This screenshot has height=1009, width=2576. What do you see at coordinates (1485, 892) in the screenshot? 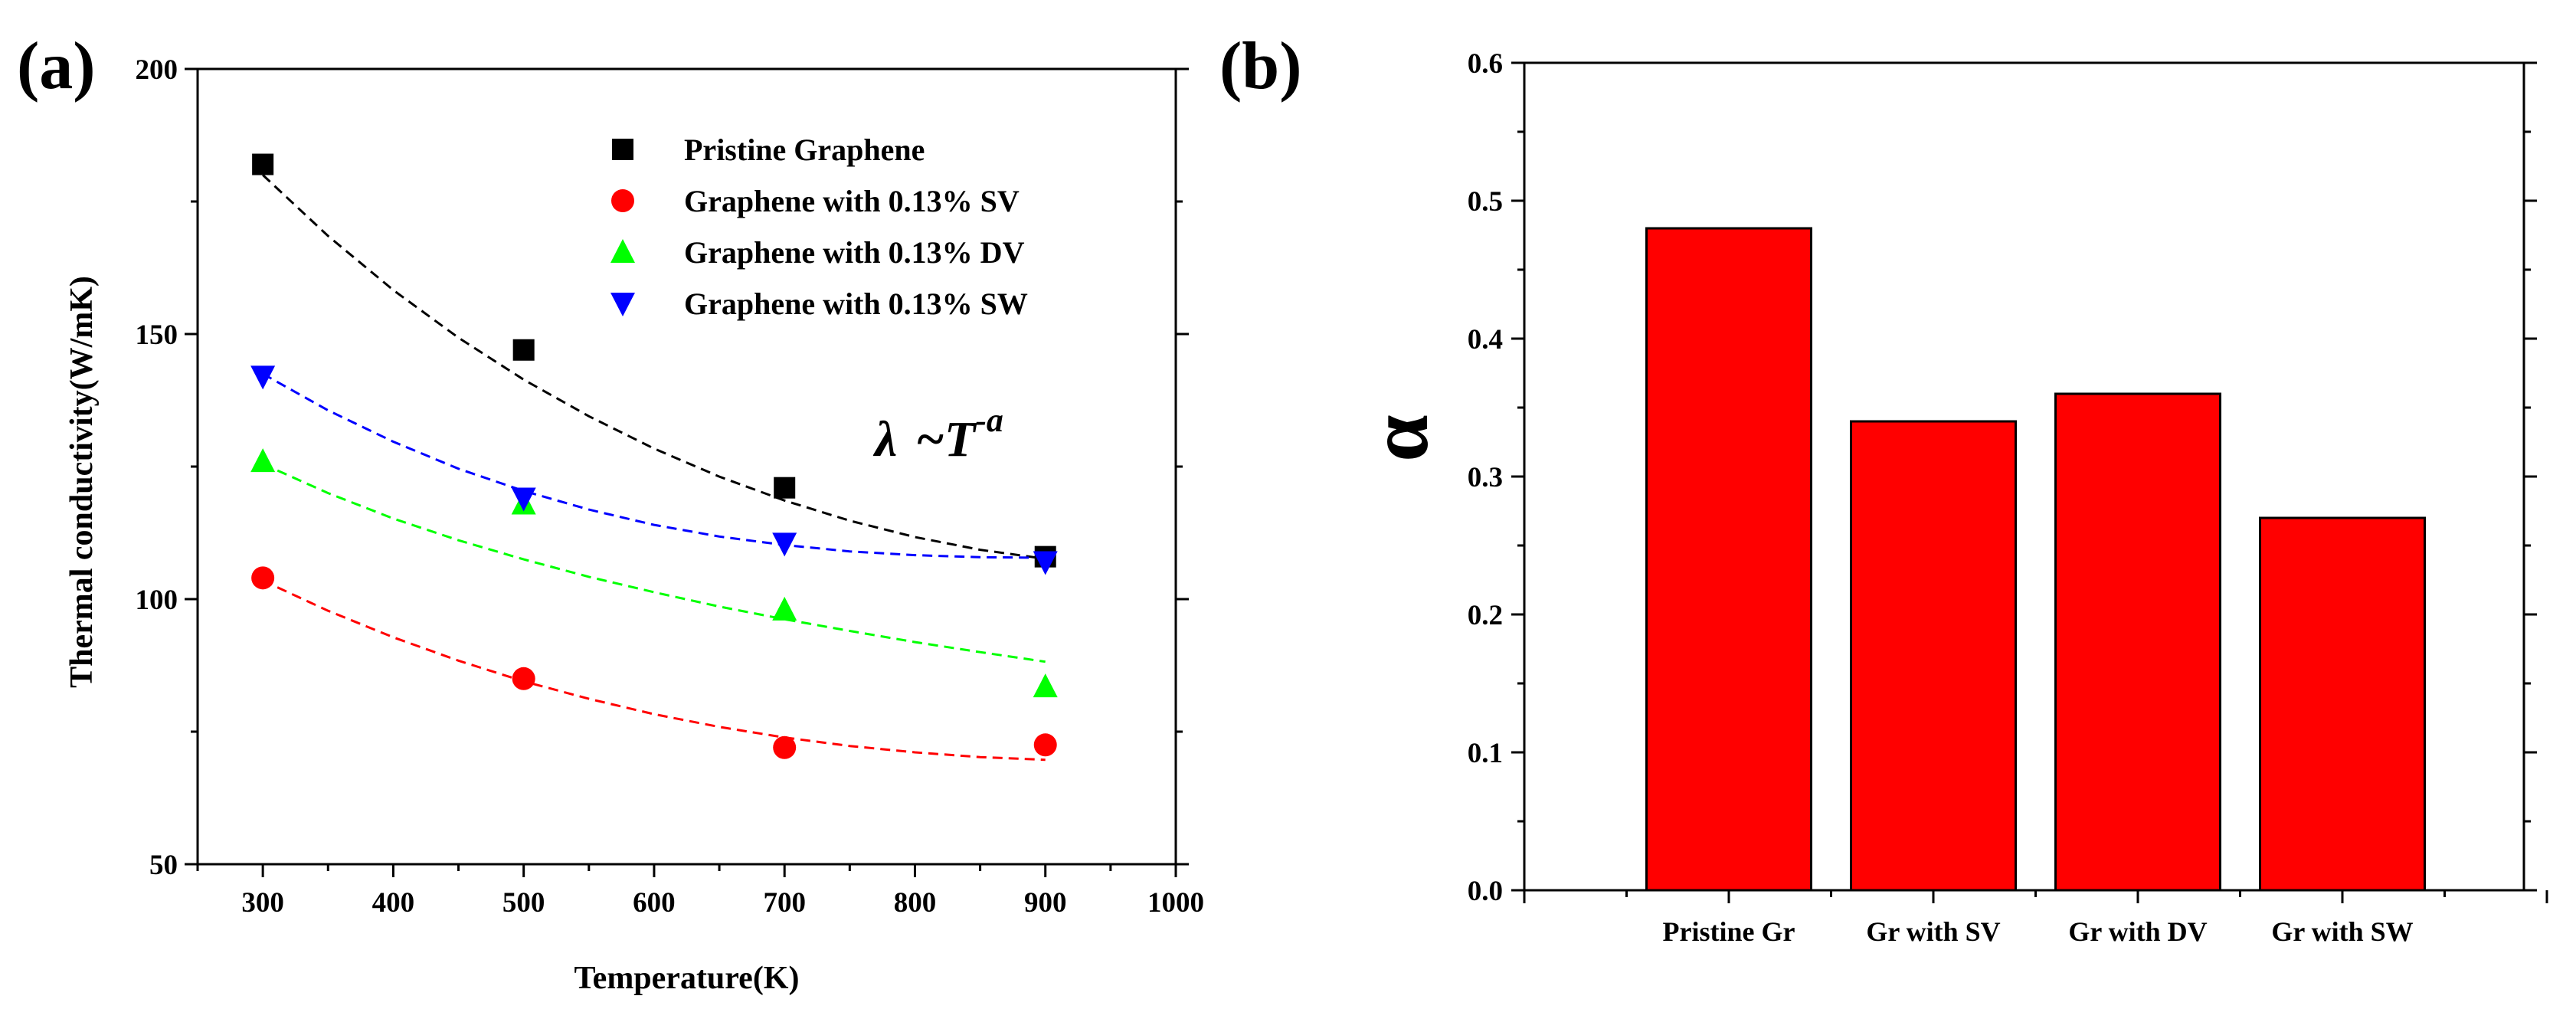
I see `y-tick-label: 0.0` at bounding box center [1485, 892].